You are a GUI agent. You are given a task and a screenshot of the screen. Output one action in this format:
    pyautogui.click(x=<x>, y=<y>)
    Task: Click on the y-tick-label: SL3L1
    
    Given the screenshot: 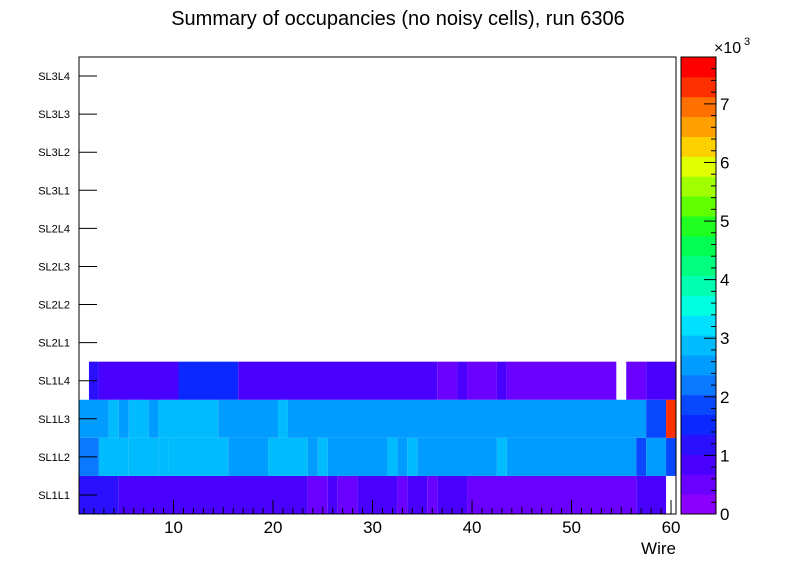 What is the action you would take?
    pyautogui.click(x=54, y=191)
    